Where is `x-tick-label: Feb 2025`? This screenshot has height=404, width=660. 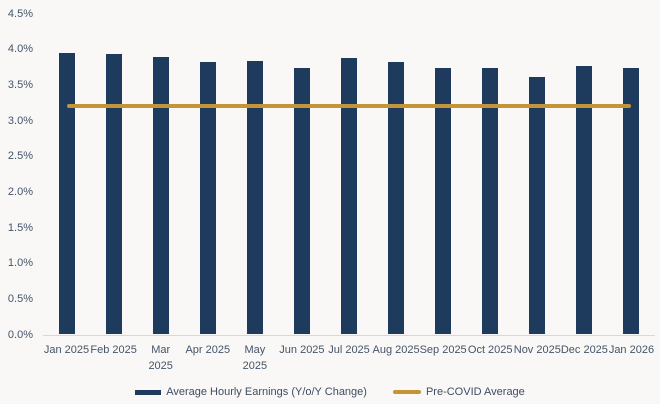
x-tick-label: Feb 2025 is located at coordinates (113, 350).